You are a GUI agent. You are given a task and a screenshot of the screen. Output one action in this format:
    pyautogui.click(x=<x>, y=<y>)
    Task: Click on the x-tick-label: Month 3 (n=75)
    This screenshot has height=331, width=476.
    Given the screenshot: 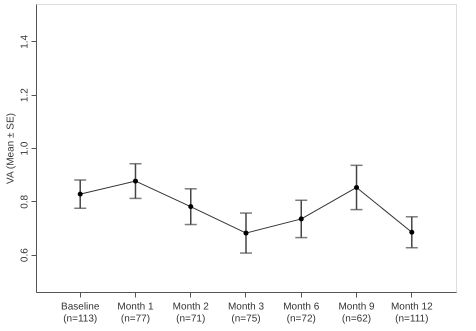 What is the action you would take?
    pyautogui.click(x=246, y=313)
    